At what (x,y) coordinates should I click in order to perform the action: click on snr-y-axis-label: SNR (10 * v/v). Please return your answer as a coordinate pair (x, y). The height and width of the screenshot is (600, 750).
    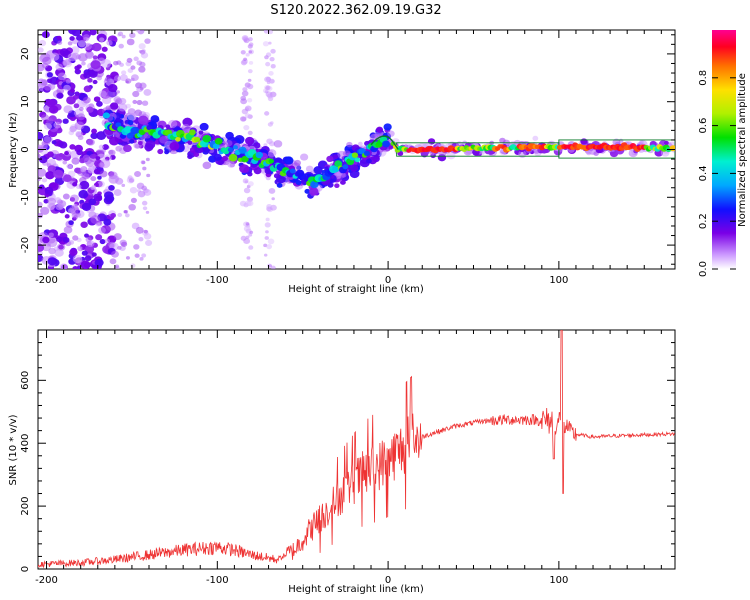
    Looking at the image, I should click on (13, 449).